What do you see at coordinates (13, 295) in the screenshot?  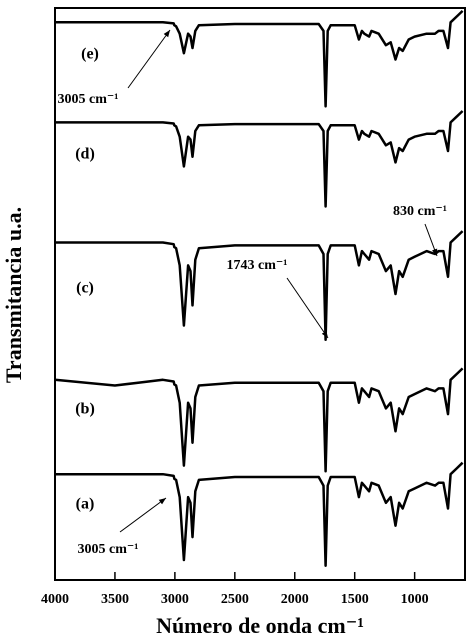 I see `y-axis-label: Transmitancia u.a.` at bounding box center [13, 295].